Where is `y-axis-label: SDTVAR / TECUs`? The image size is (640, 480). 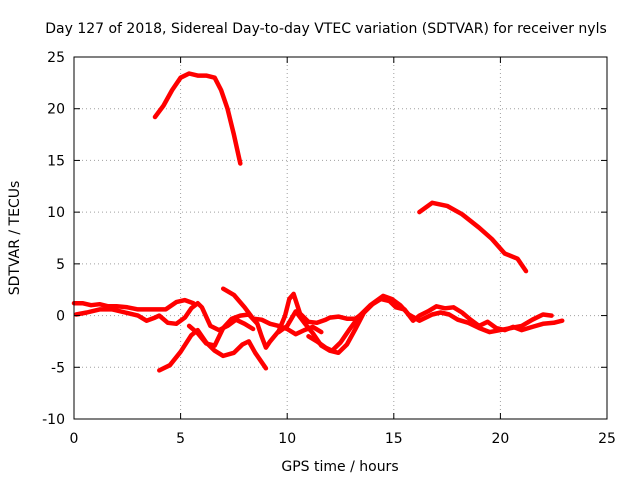 y-axis-label: SDTVAR / TECUs is located at coordinates (15, 238).